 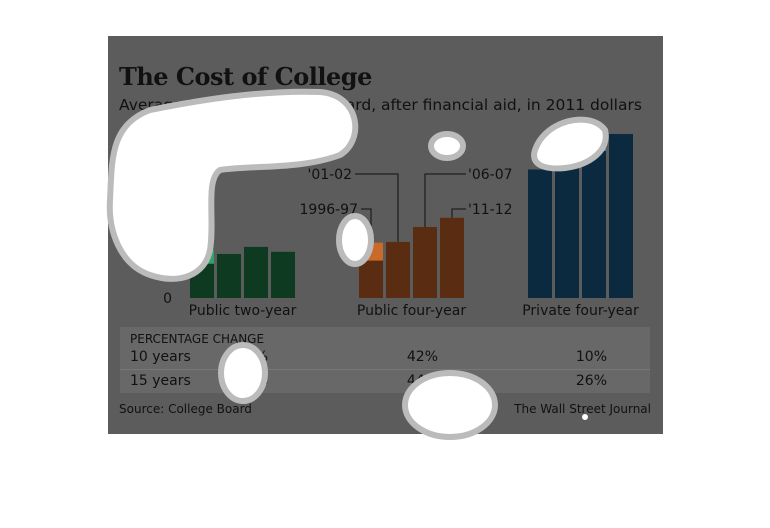 What do you see at coordinates (406, 205) in the screenshot?
I see `period-callouts: 1996-97 '01-02 '06-07 '11-12` at bounding box center [406, 205].